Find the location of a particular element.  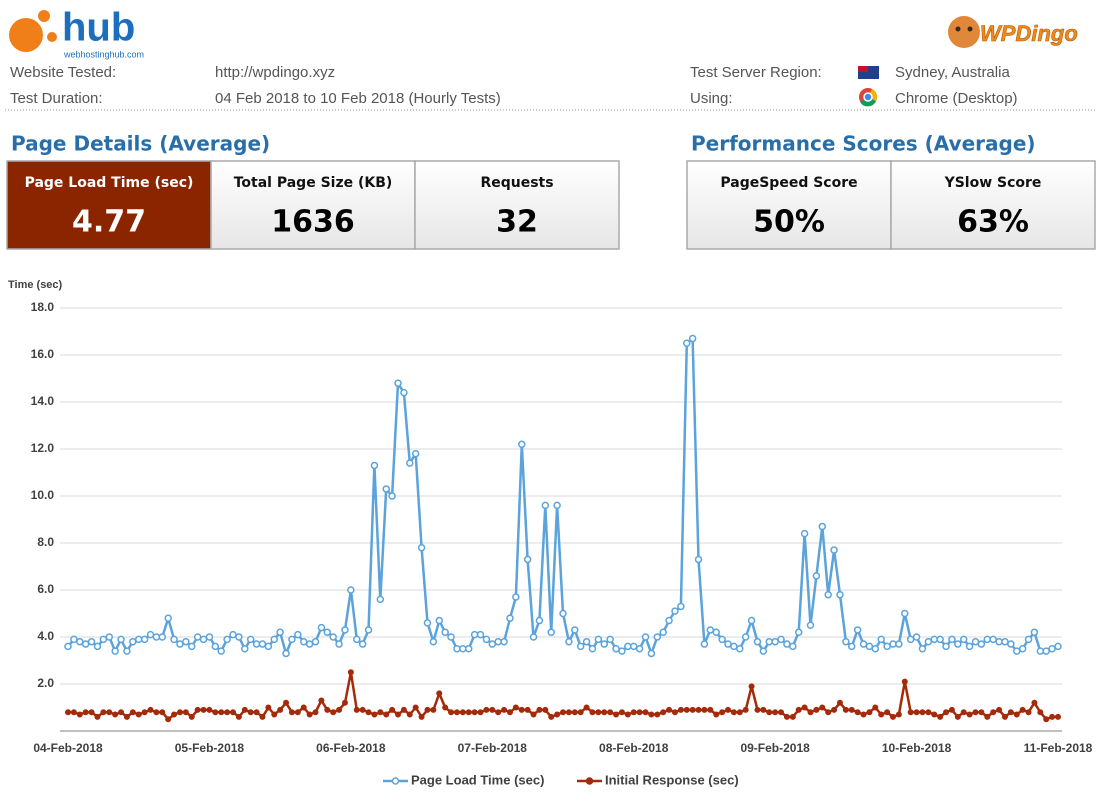

dog-icon is located at coordinates (964, 32).